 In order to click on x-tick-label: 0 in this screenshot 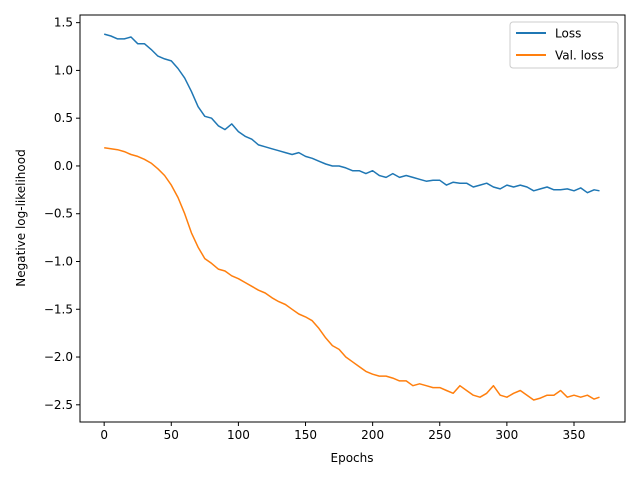, I will do `click(104, 435)`.